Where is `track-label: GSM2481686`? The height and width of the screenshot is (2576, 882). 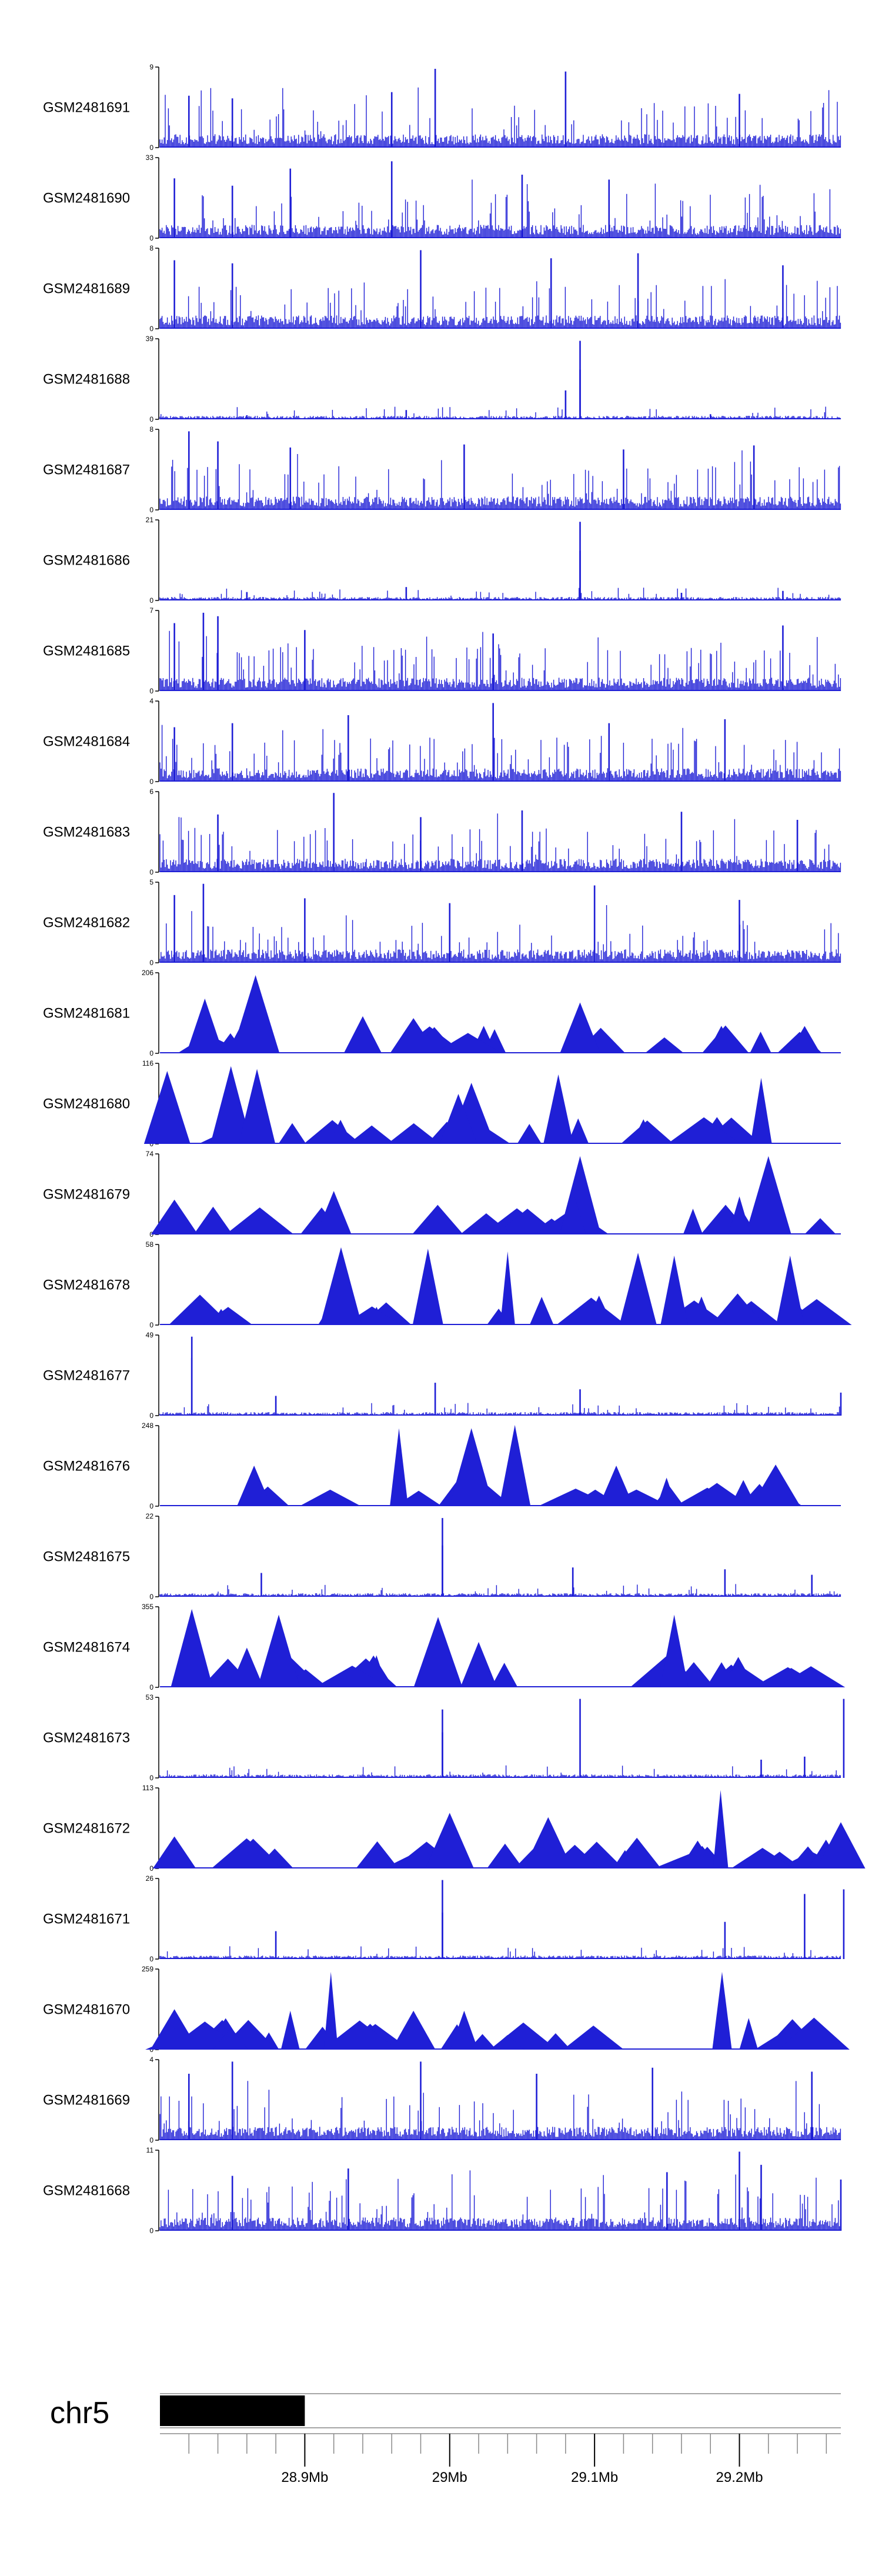 track-label: GSM2481686 is located at coordinates (86, 561).